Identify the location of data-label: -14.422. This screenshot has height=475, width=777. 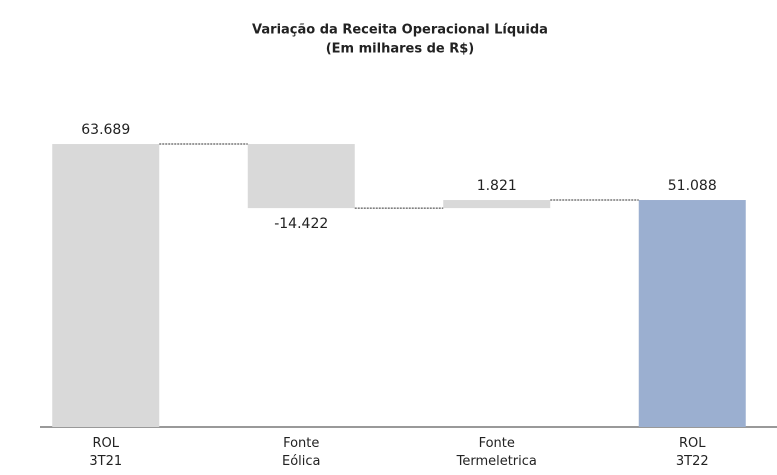
(301, 224).